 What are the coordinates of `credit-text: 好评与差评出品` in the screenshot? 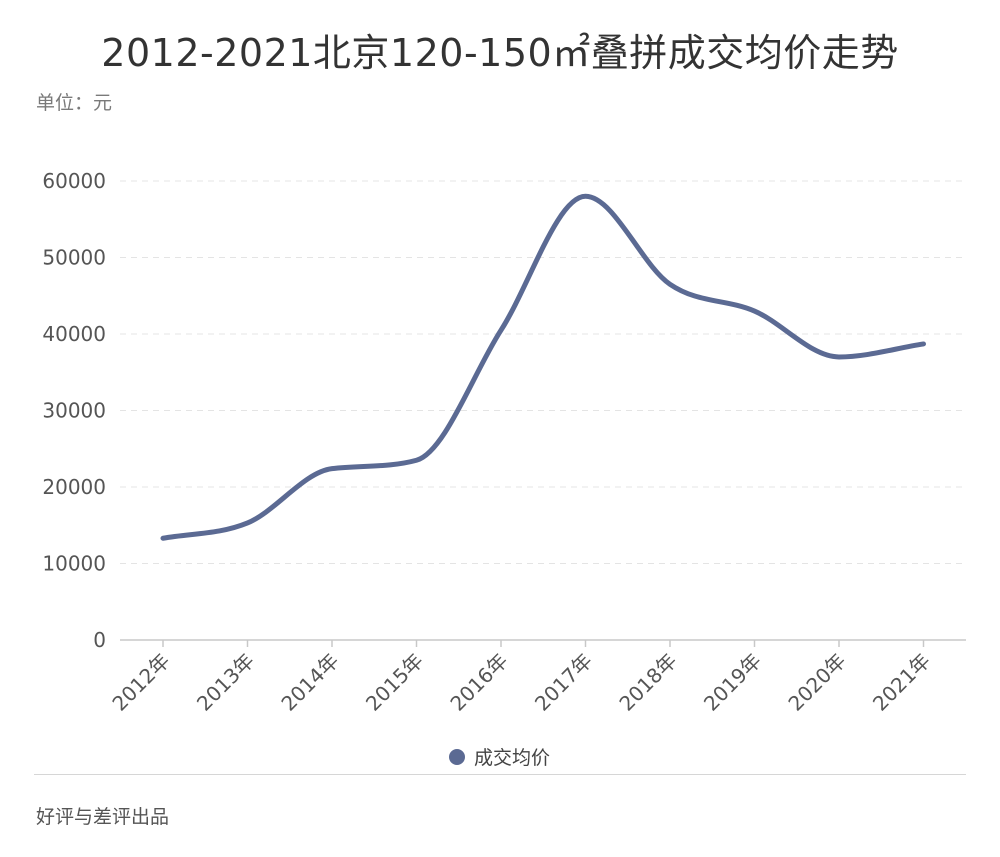 It's located at (103, 817).